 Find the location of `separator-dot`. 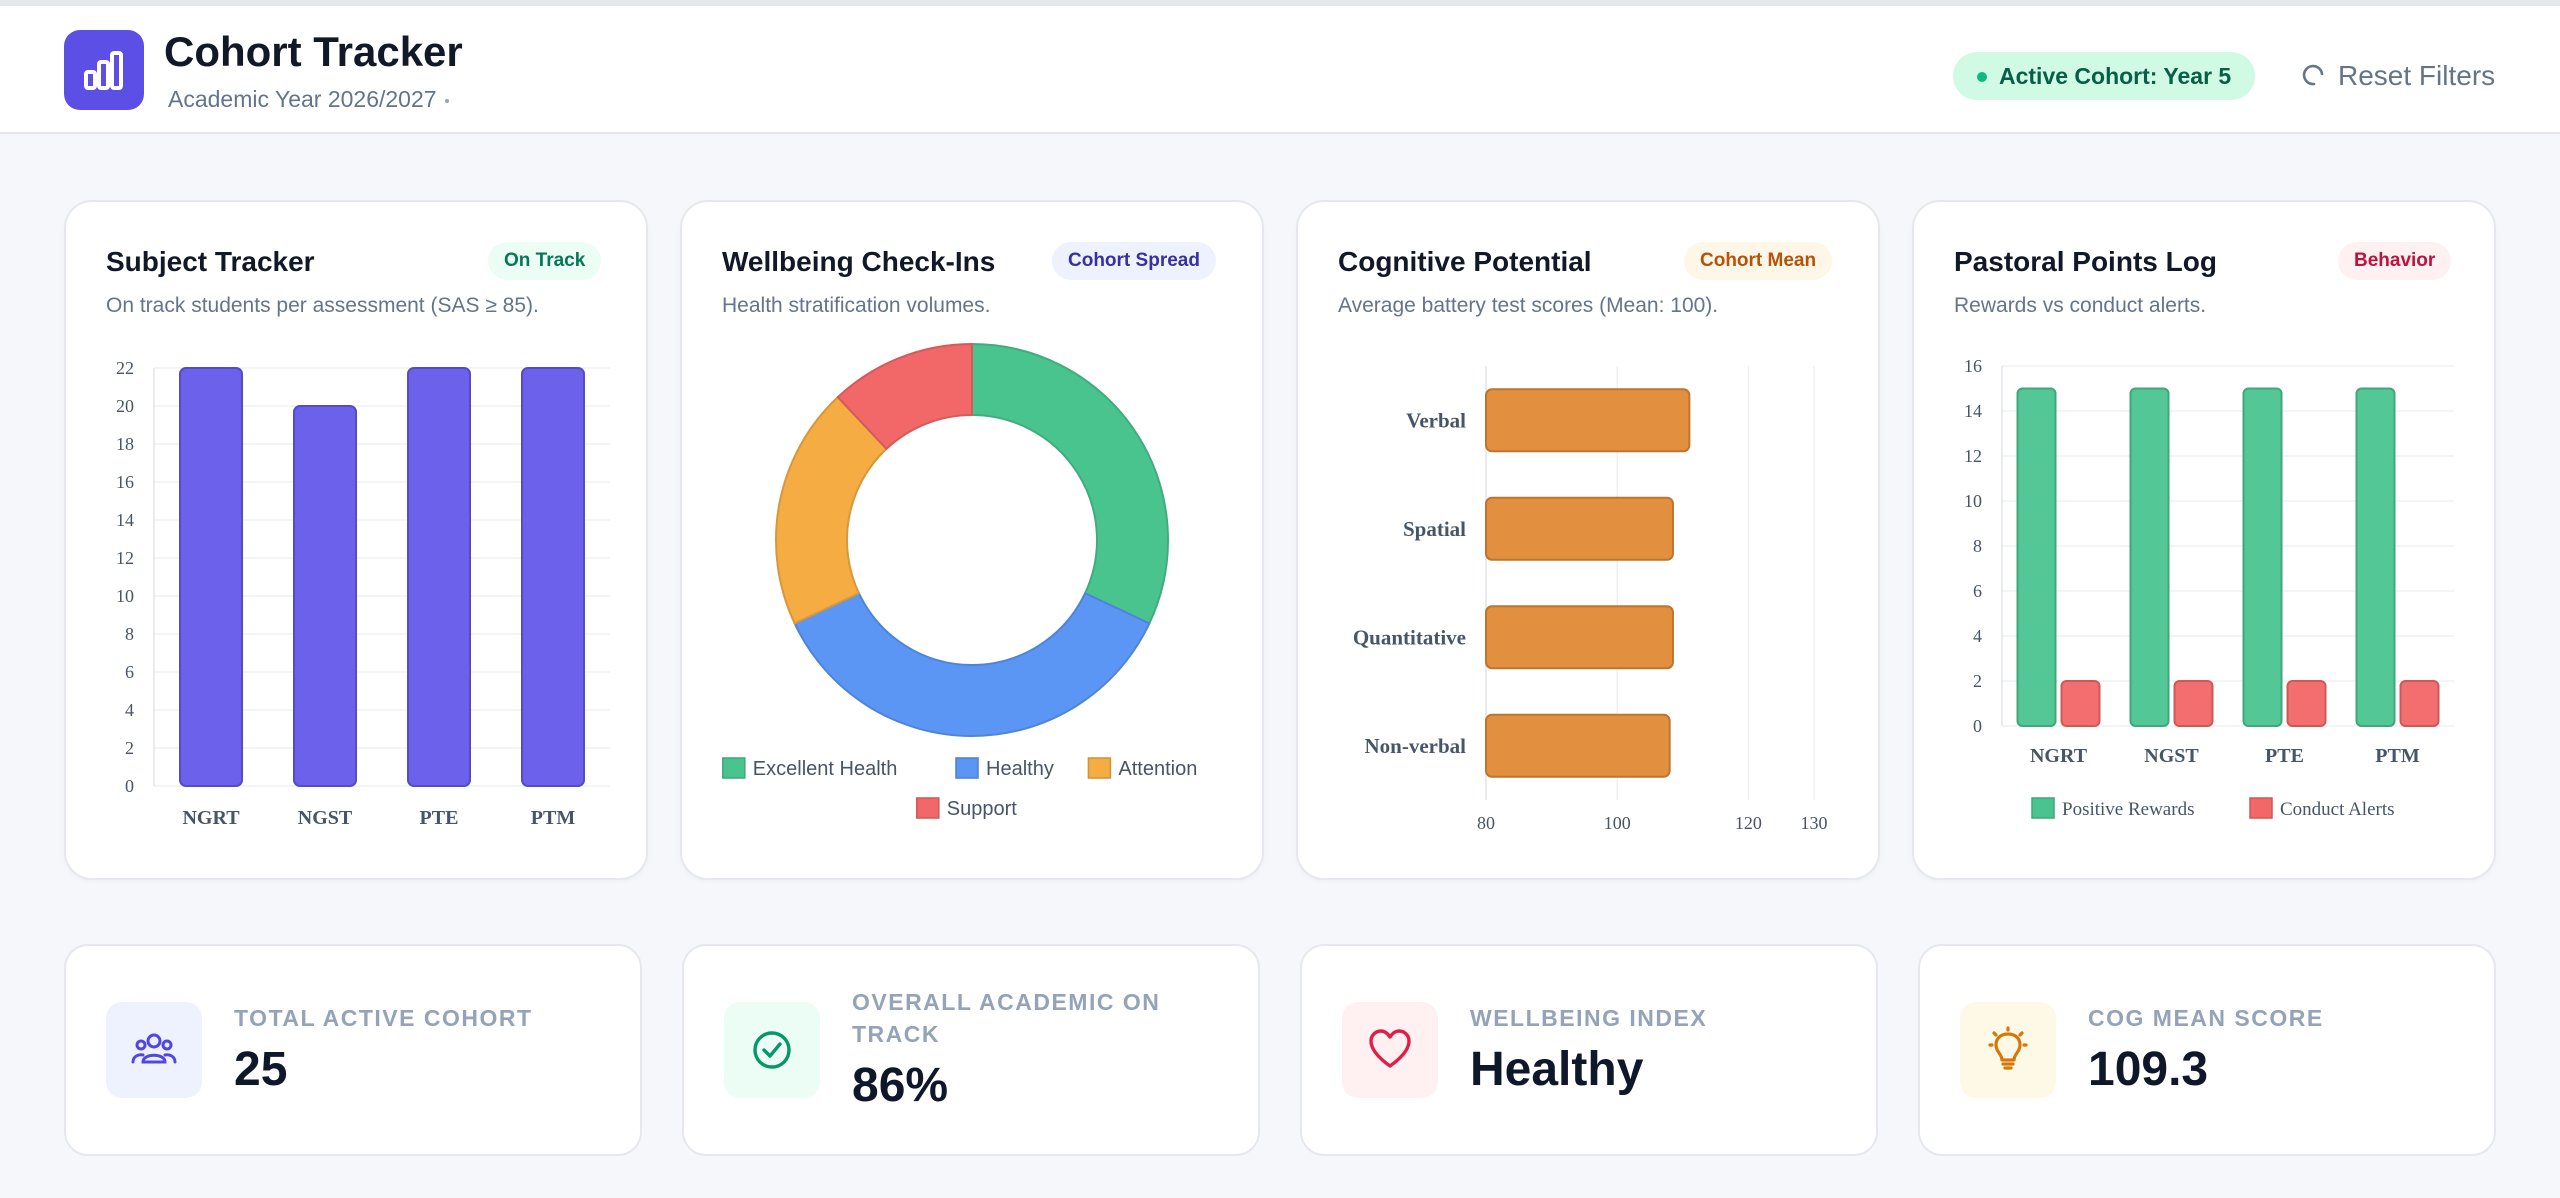

separator-dot is located at coordinates (446, 100).